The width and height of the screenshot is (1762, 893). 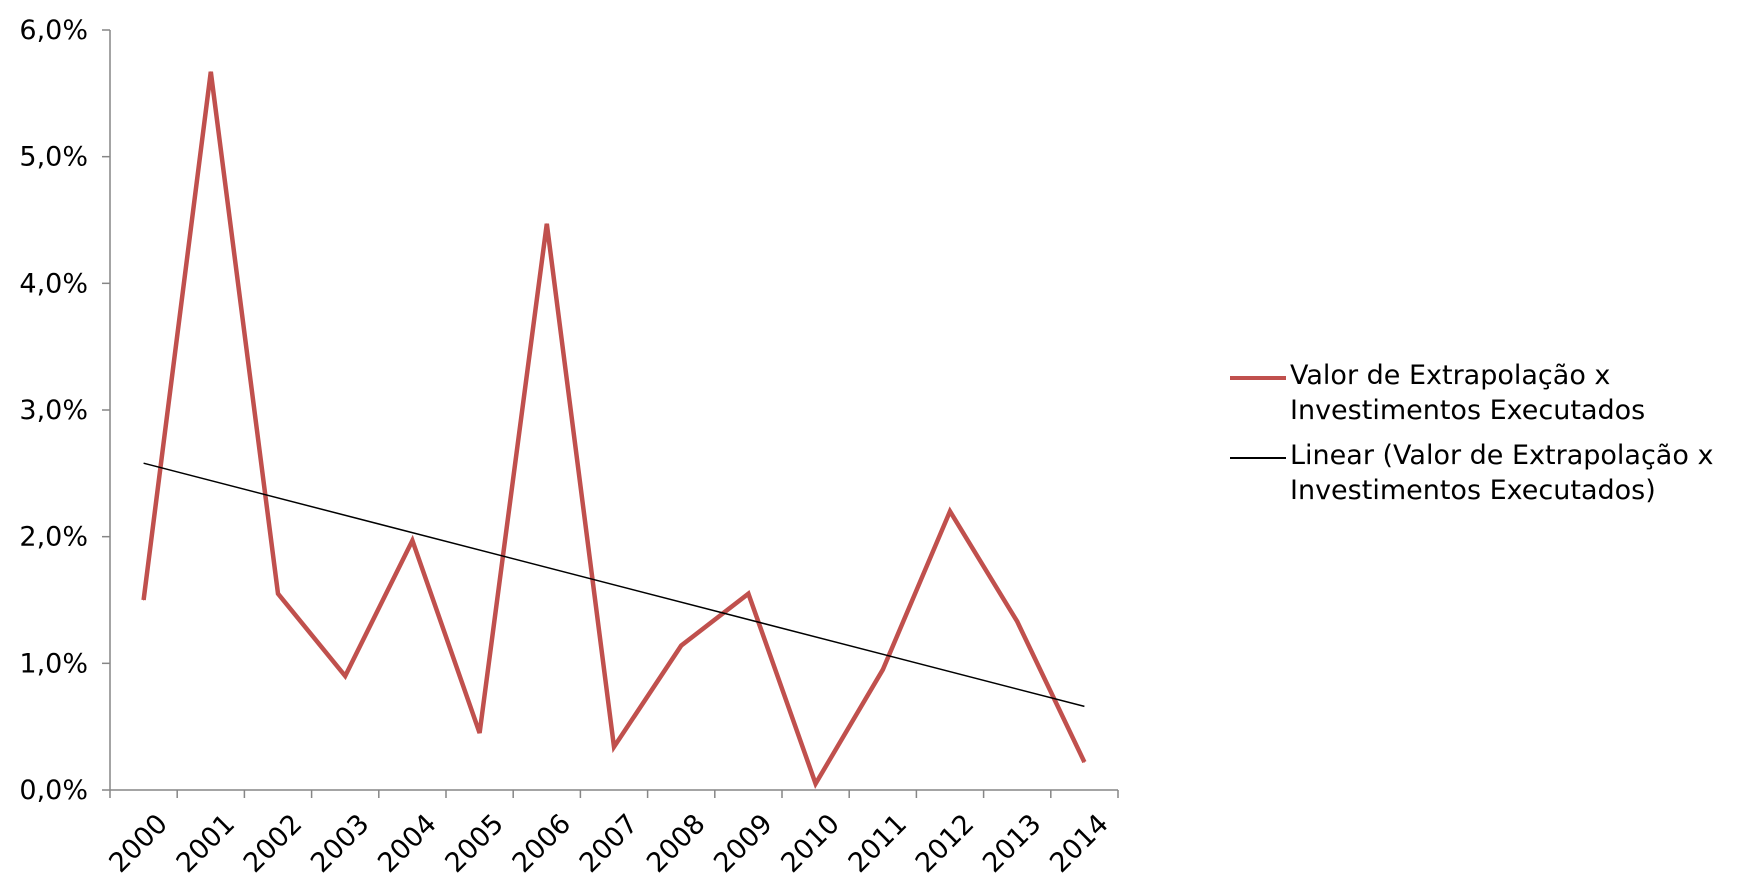 I want to click on x-tick-label: 2012, so click(x=945, y=843).